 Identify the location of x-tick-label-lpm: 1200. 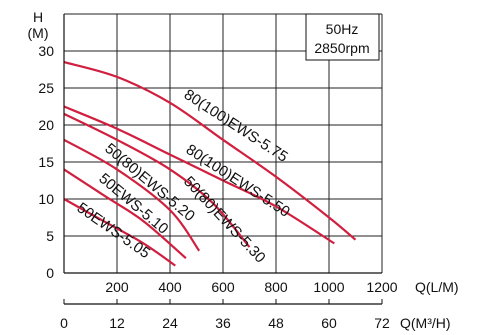
(381, 287).